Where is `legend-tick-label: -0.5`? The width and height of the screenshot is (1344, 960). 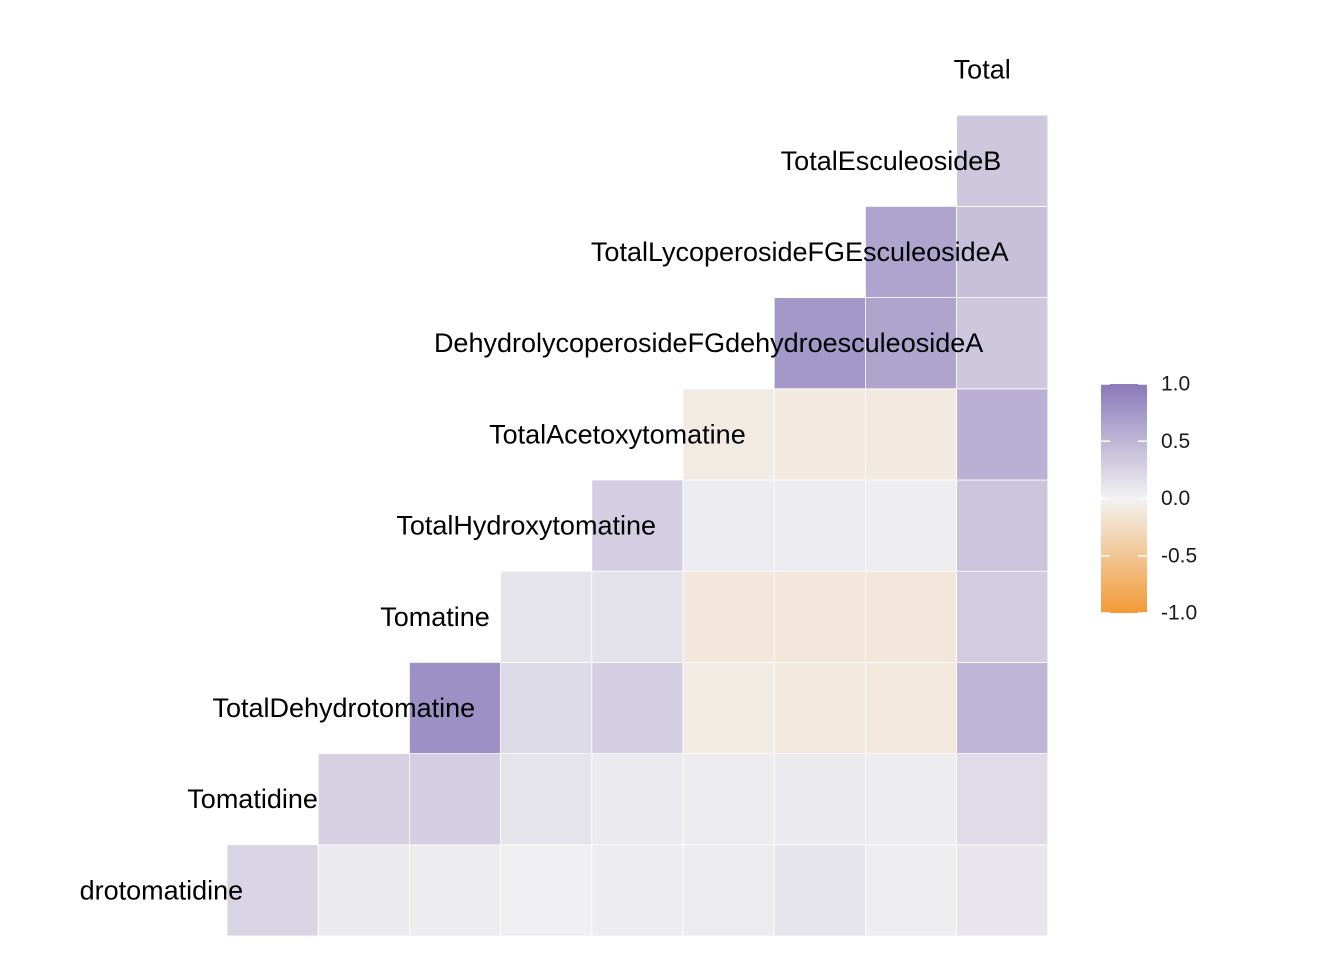 legend-tick-label: -0.5 is located at coordinates (1179, 555).